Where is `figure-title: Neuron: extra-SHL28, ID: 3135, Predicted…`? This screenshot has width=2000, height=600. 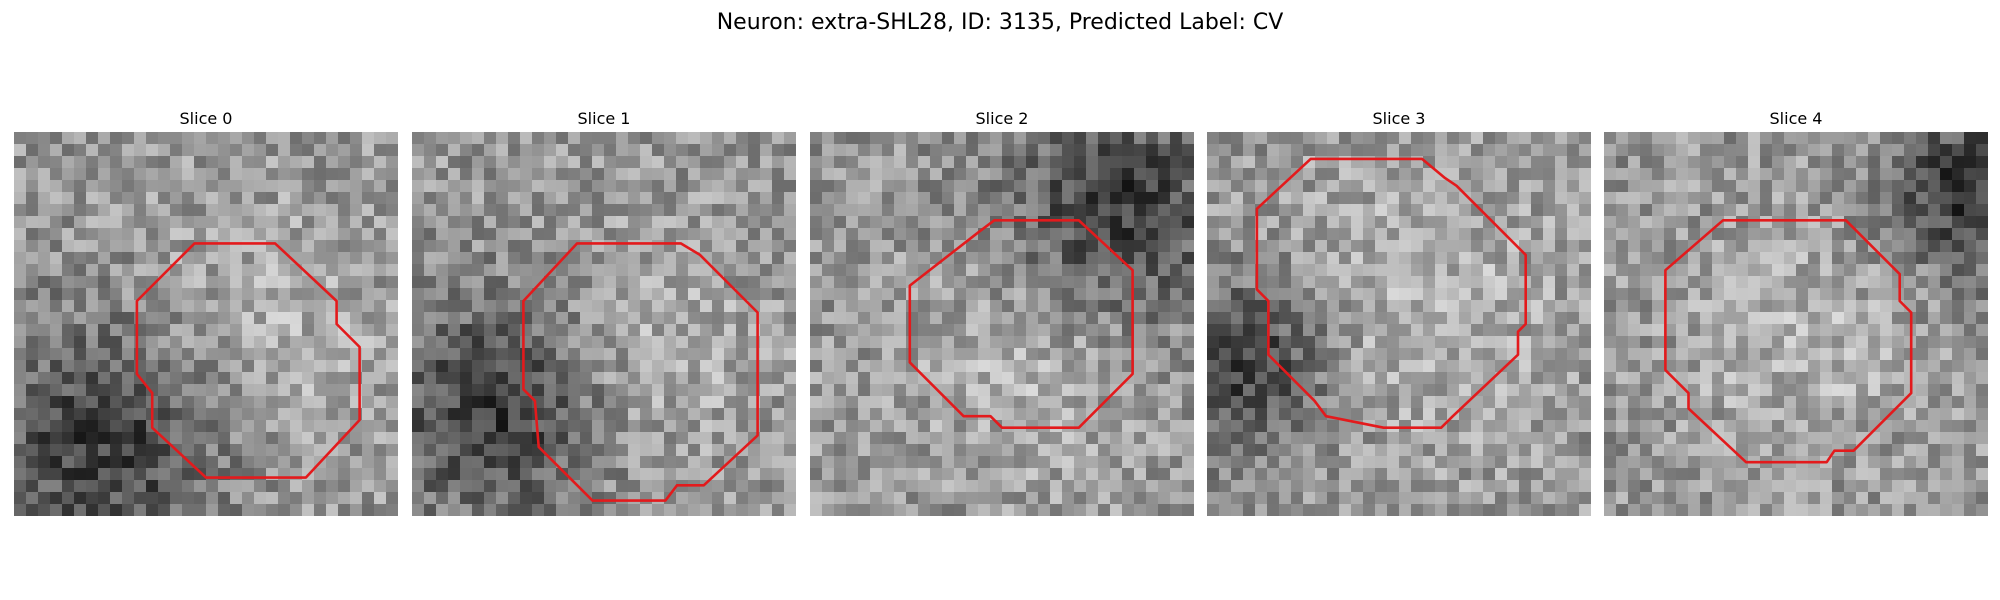
figure-title: Neuron: extra-SHL28, ID: 3135, Predicted… is located at coordinates (1000, 22).